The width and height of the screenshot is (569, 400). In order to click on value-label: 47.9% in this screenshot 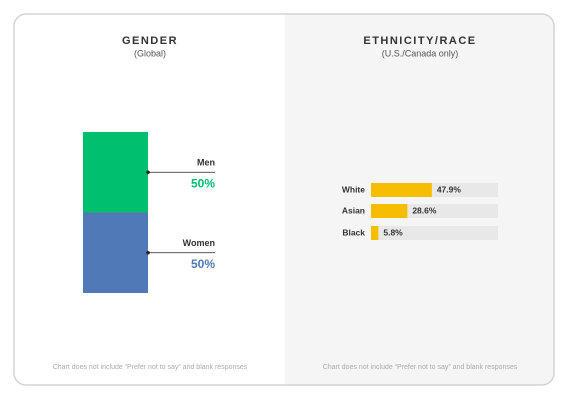, I will do `click(449, 189)`.